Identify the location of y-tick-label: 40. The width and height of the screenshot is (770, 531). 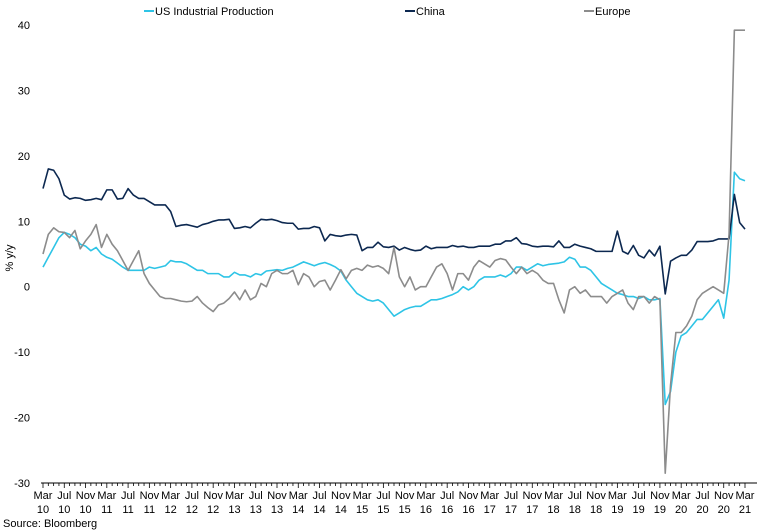
(24, 26).